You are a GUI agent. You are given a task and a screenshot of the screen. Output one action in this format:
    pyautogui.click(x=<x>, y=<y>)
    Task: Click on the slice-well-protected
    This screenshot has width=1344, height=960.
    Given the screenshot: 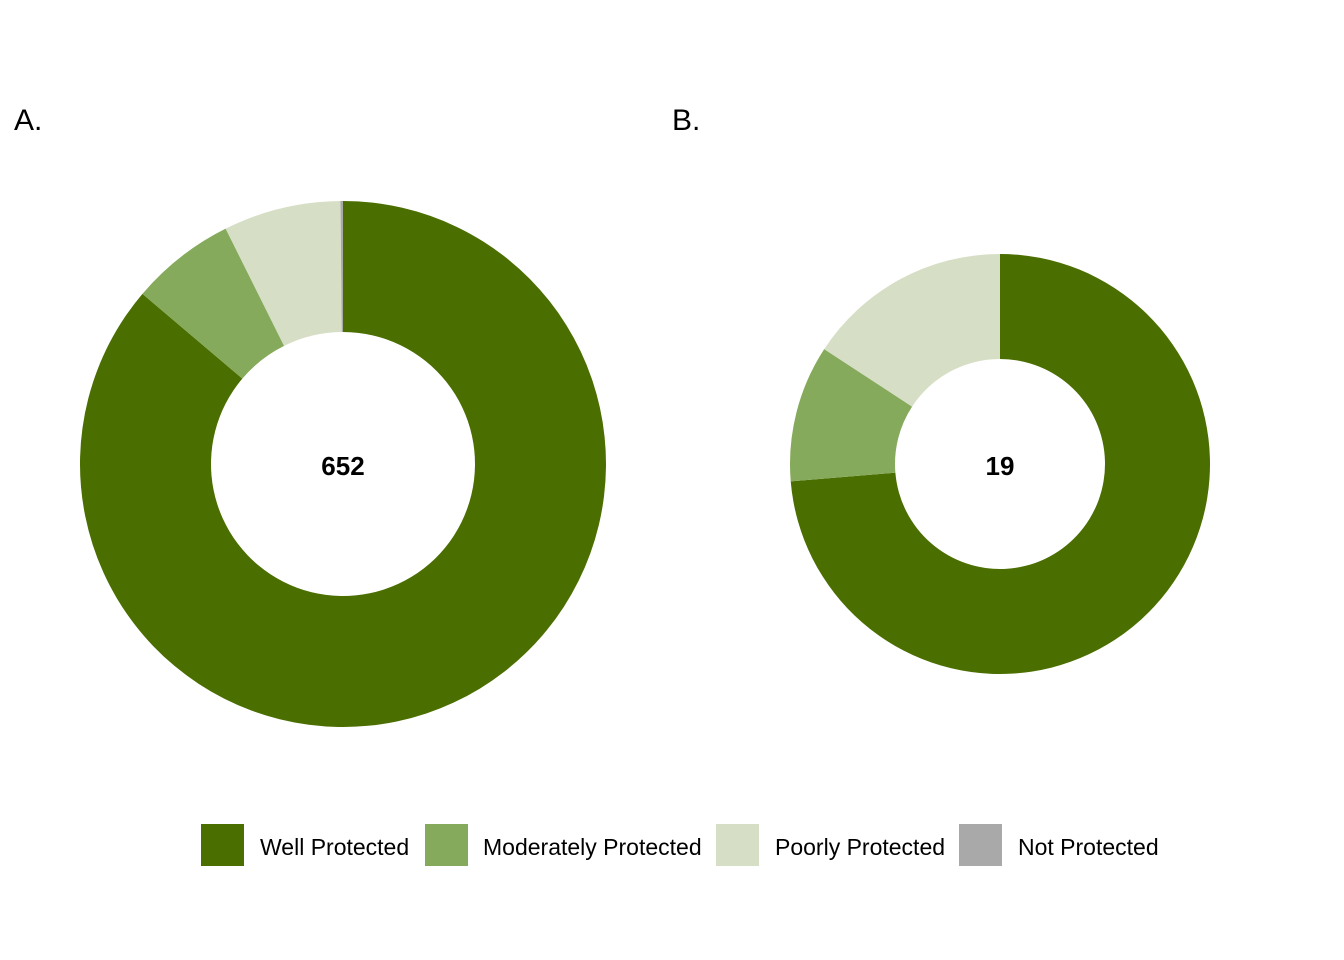 What is the action you would take?
    pyautogui.click(x=1000, y=464)
    